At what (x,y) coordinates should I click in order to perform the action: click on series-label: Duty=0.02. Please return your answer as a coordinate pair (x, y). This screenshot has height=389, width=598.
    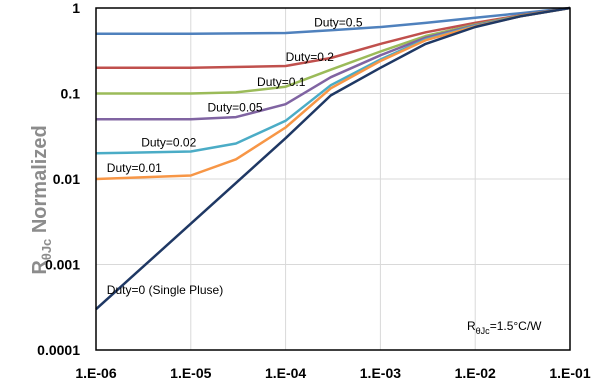
    Looking at the image, I should click on (168, 142).